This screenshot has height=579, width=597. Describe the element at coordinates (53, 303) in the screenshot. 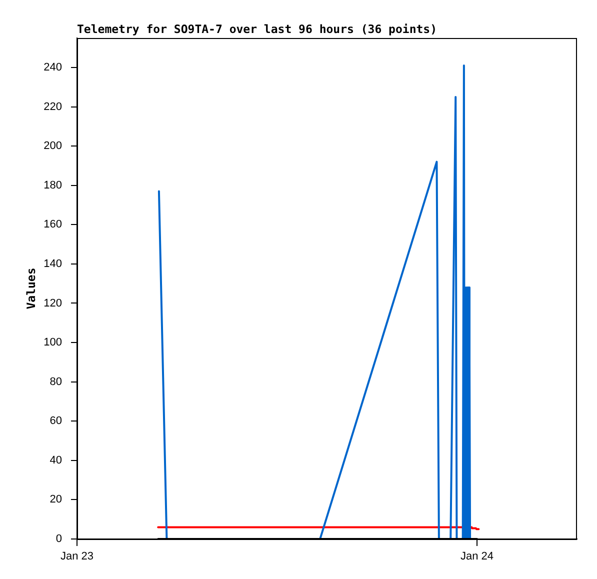

I see `y-tick-label: 120` at that location.